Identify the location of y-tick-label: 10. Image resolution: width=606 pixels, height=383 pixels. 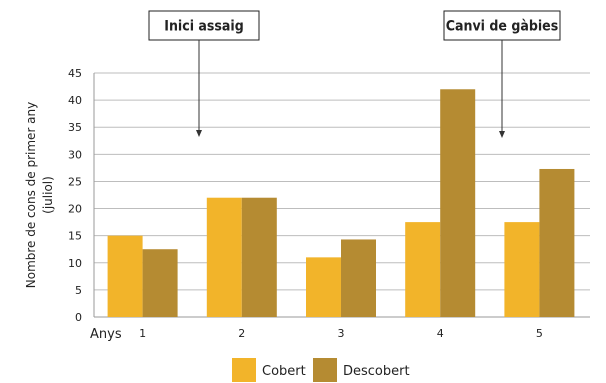
(75, 263).